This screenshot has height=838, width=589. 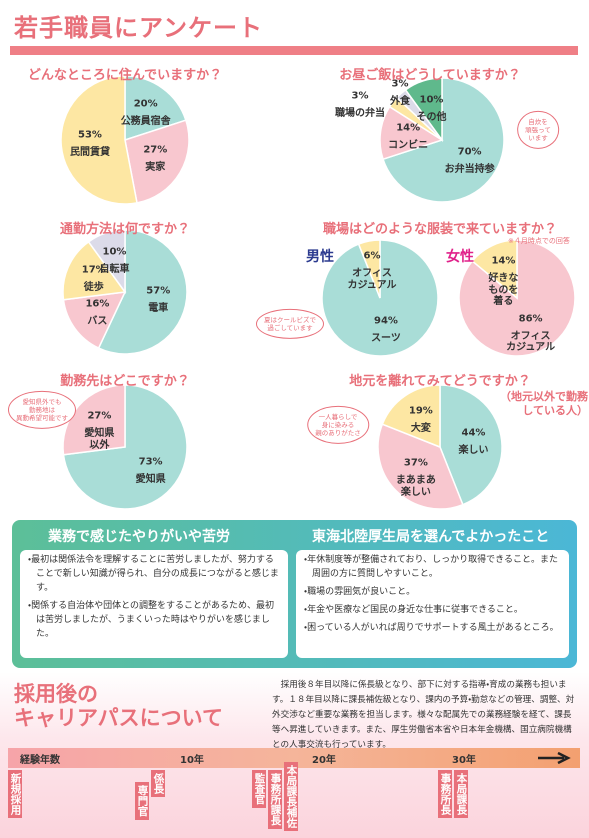 What do you see at coordinates (275, 799) in the screenshot?
I see `position-tag: 事務所課長` at bounding box center [275, 799].